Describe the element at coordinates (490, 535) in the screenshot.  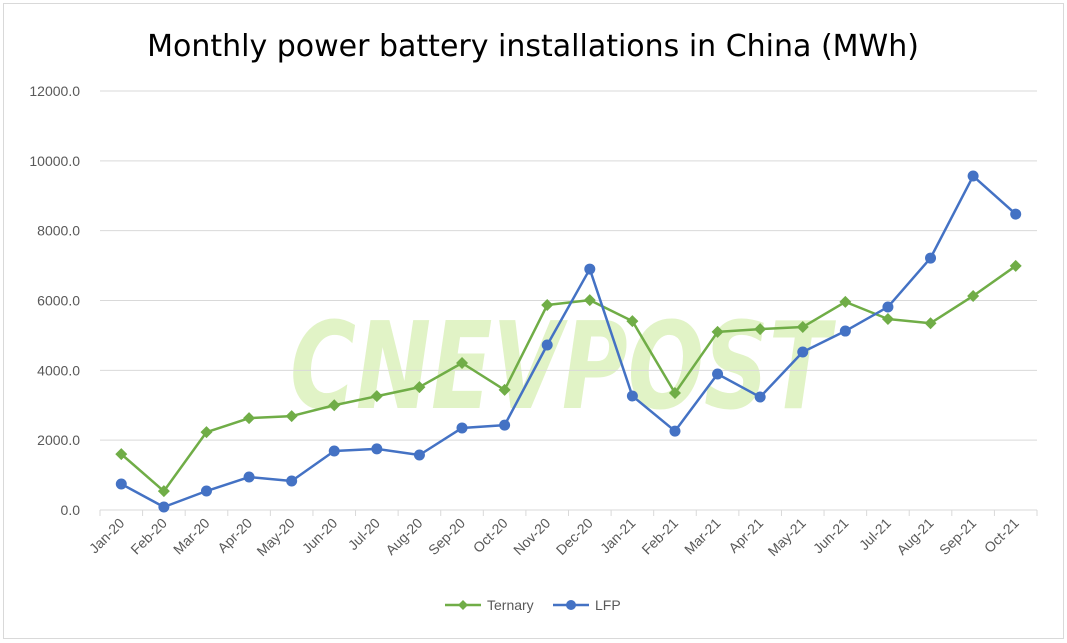
I see `x-tick-label: Oct-20` at that location.